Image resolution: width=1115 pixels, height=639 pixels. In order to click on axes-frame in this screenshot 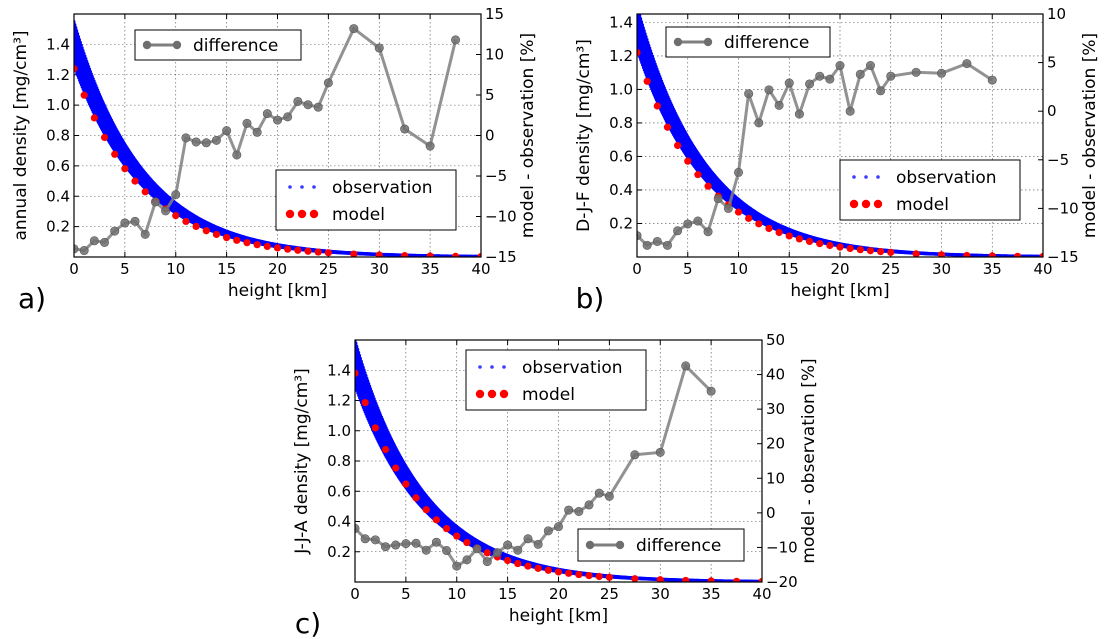, I will do `click(277, 135)`.